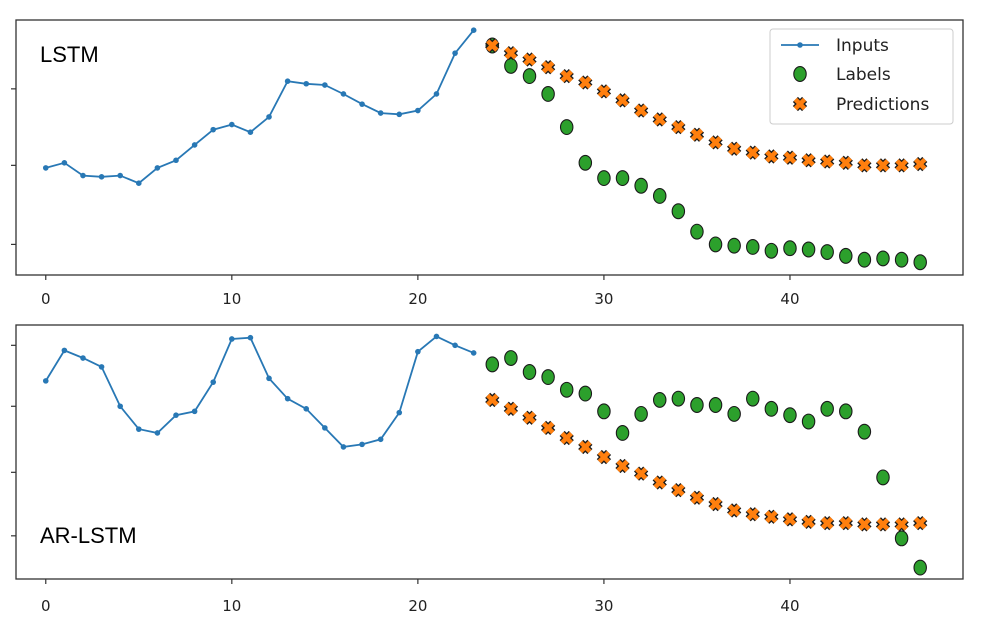  I want to click on legend-entry-labels: Labels, so click(863, 75).